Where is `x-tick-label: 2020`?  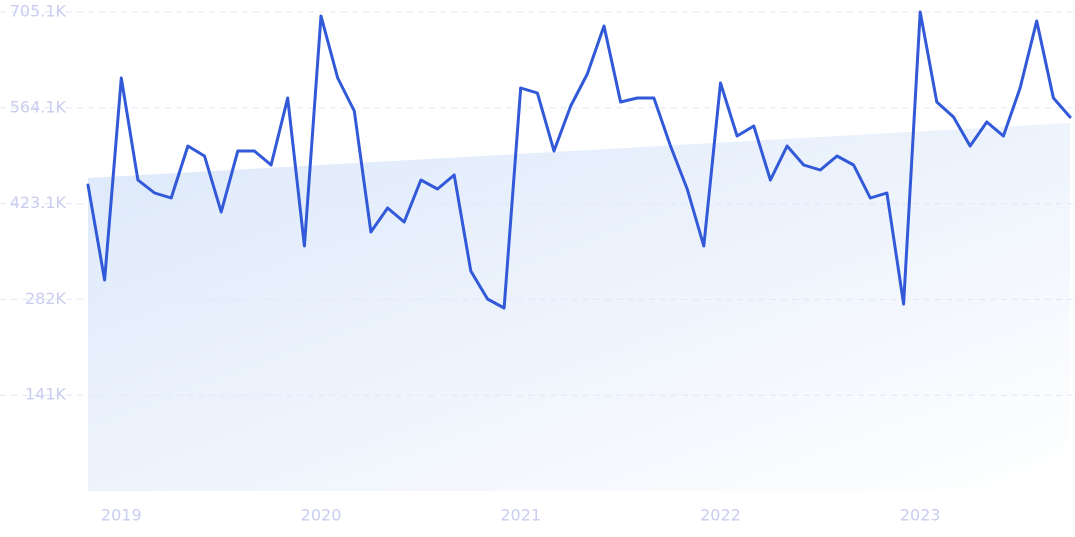 x-tick-label: 2020 is located at coordinates (321, 515).